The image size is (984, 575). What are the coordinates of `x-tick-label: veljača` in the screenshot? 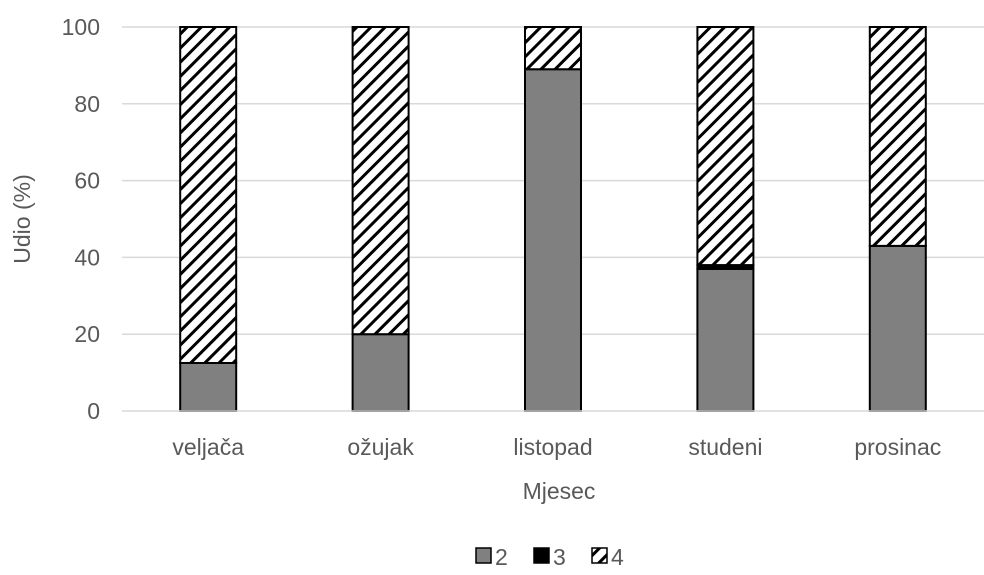 It's located at (208, 447).